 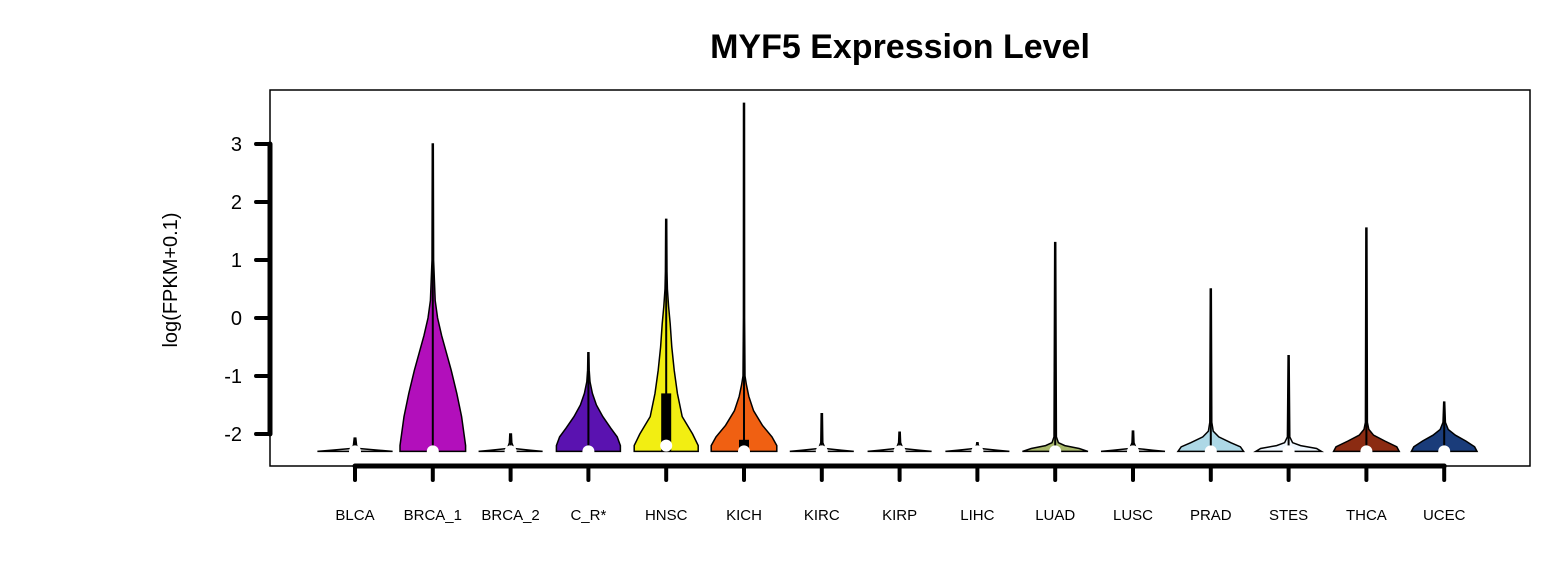 What do you see at coordinates (588, 515) in the screenshot?
I see `x-tick-label: C_R*` at bounding box center [588, 515].